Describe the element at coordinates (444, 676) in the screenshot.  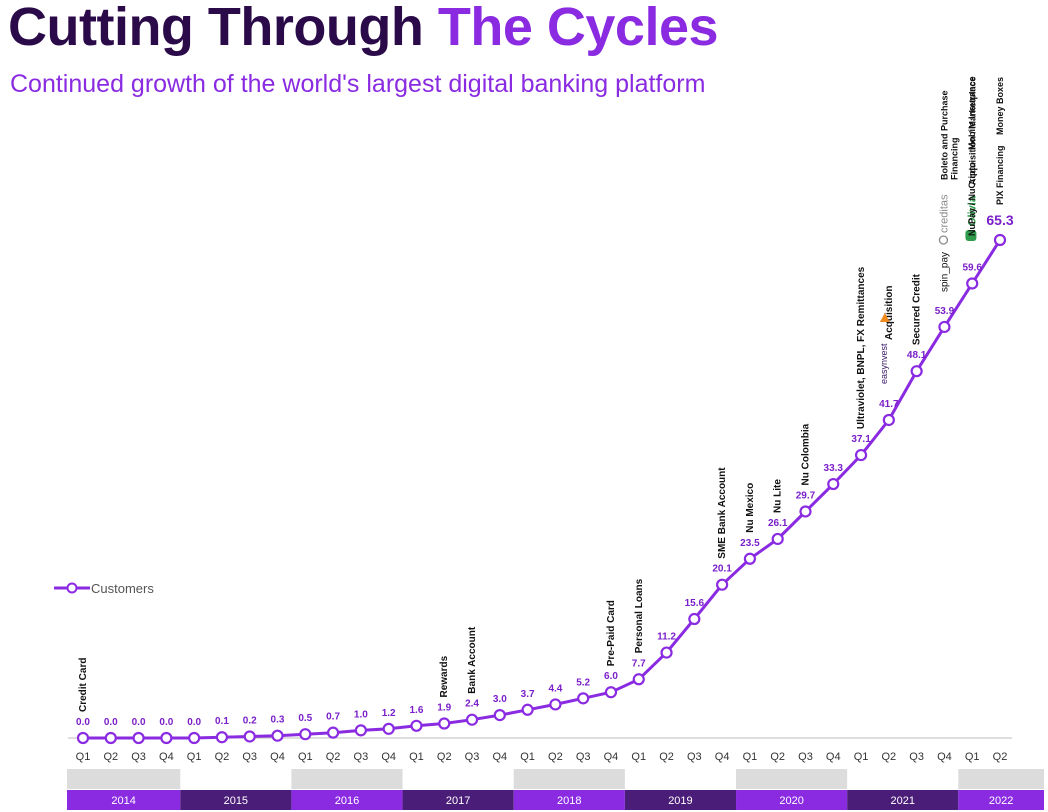
I see `annotation-label: Rewards` at that location.